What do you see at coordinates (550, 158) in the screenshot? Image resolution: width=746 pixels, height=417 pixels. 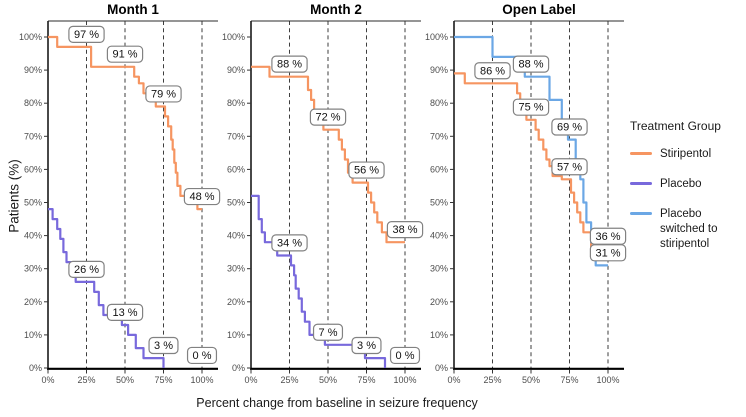 I see `annotations: 86 % 88 % 75 % 69 % 57 % 36 % 31 %` at bounding box center [550, 158].